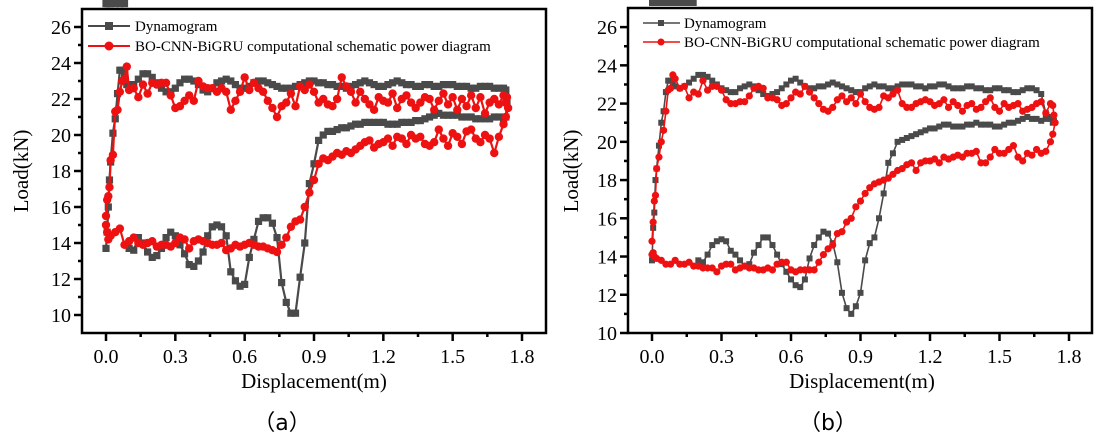 Image resolution: width=1102 pixels, height=439 pixels. Describe the element at coordinates (607, 296) in the screenshot. I see `y-tick-label: 12` at that location.